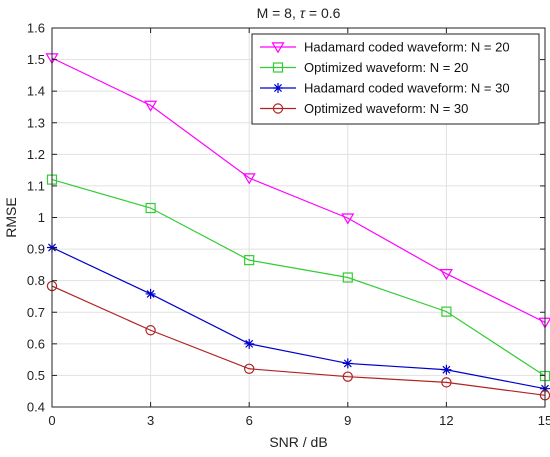  What do you see at coordinates (51, 420) in the screenshot?
I see `x-tick-label: 0` at bounding box center [51, 420].